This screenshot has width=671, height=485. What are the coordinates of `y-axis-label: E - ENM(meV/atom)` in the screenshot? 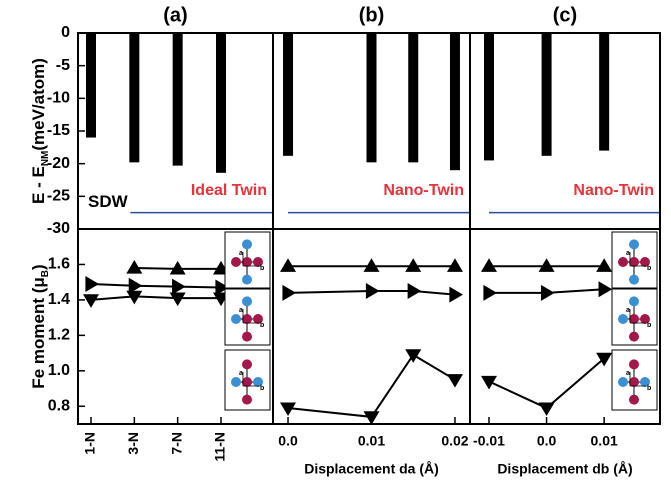 It's located at (39, 131).